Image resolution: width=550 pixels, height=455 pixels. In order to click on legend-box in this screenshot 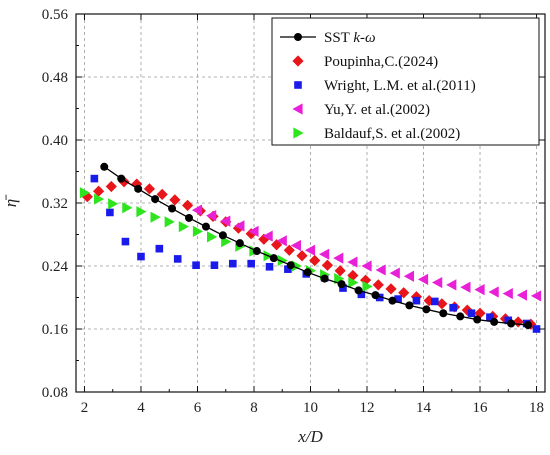, I will do `click(405, 81)`.